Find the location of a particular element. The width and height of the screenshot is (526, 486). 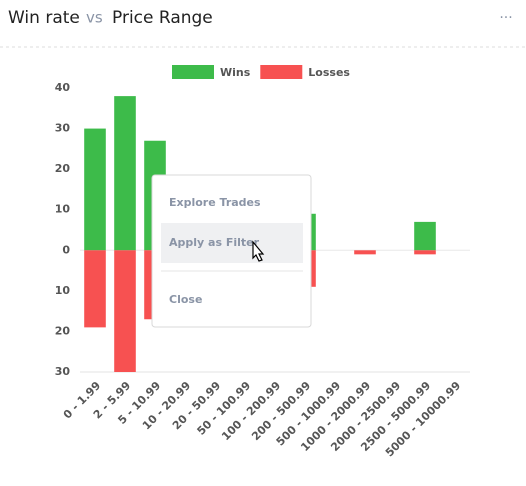

y-tick-label: 40 is located at coordinates (63, 87).